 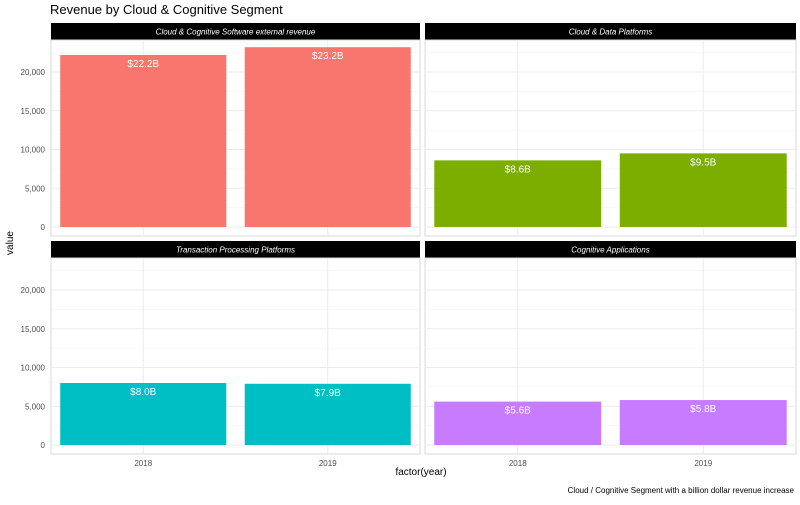 What do you see at coordinates (703, 162) in the screenshot?
I see `bar-data-label: $9.5B` at bounding box center [703, 162].